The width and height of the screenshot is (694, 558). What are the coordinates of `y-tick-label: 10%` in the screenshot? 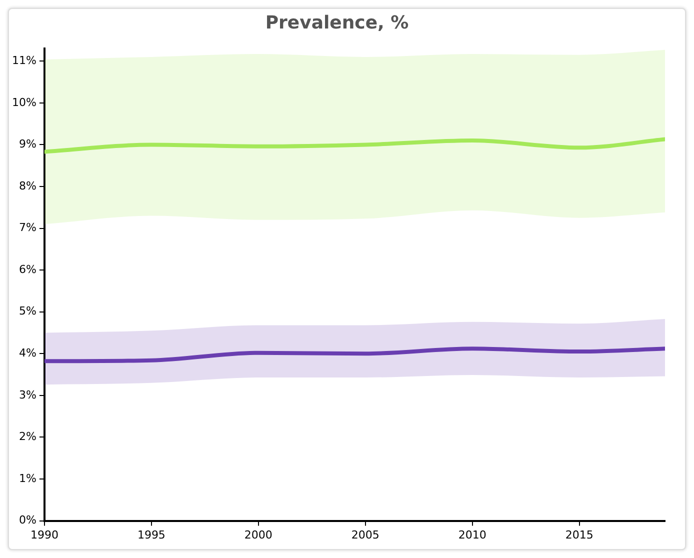 It's located at (24, 102).